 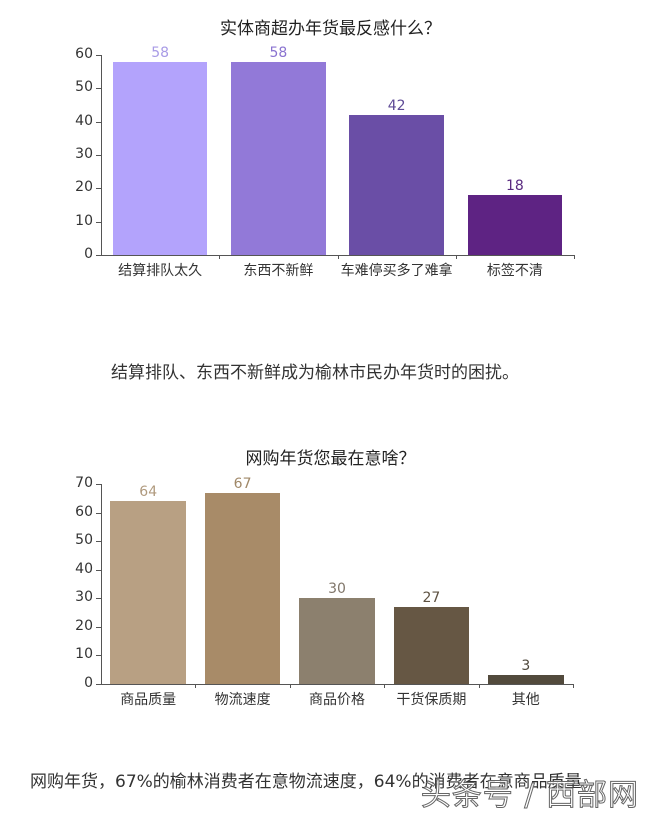 I want to click on caption-chart2: 网购年货，67%的榆林消费者在意物流速度，64%的消费者在意商品质量。, so click(x=314, y=782).